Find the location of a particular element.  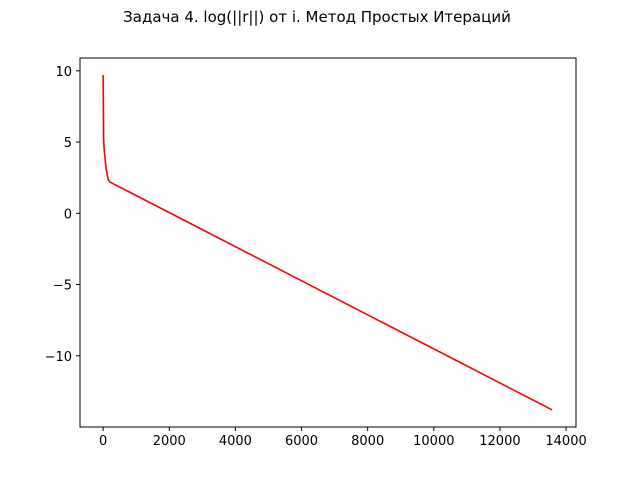

x-tick-label: 0 is located at coordinates (103, 441).